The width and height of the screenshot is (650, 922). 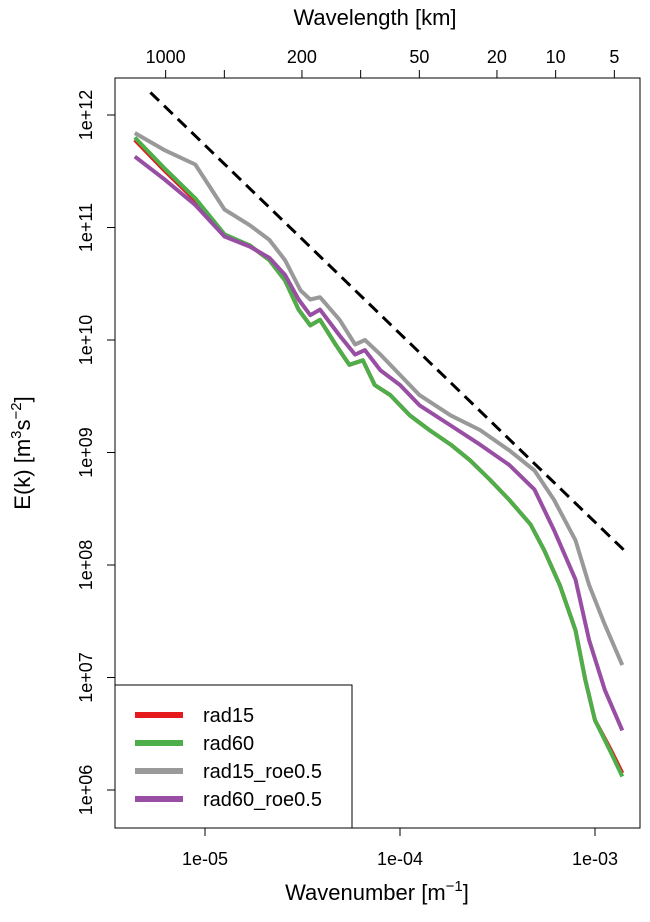 What do you see at coordinates (419, 57) in the screenshot?
I see `top-tick-label: 50` at bounding box center [419, 57].